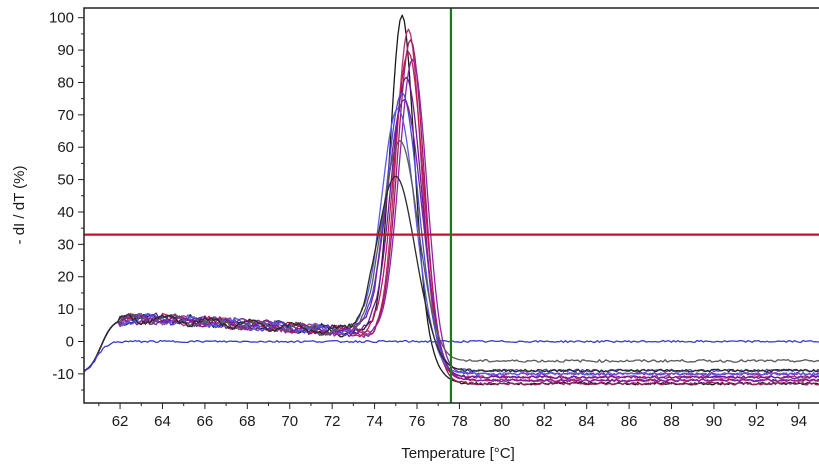  What do you see at coordinates (65, 147) in the screenshot?
I see `y-tick-label: 60` at bounding box center [65, 147].